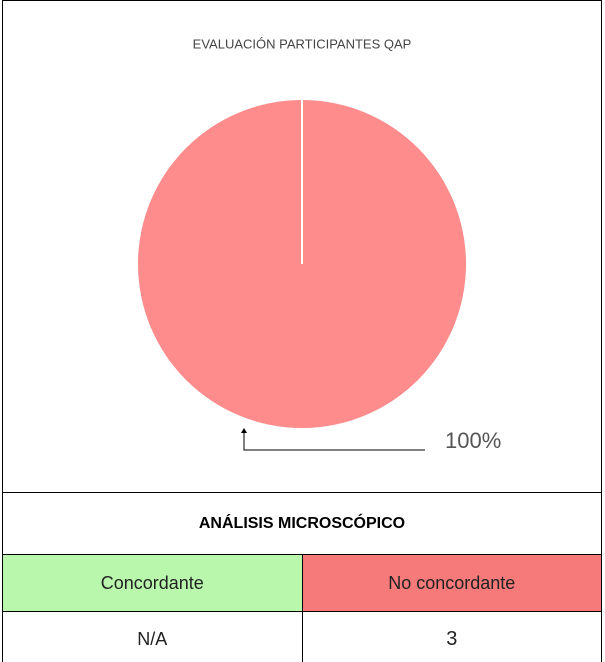  I want to click on column-header: No concordante, so click(451, 583).